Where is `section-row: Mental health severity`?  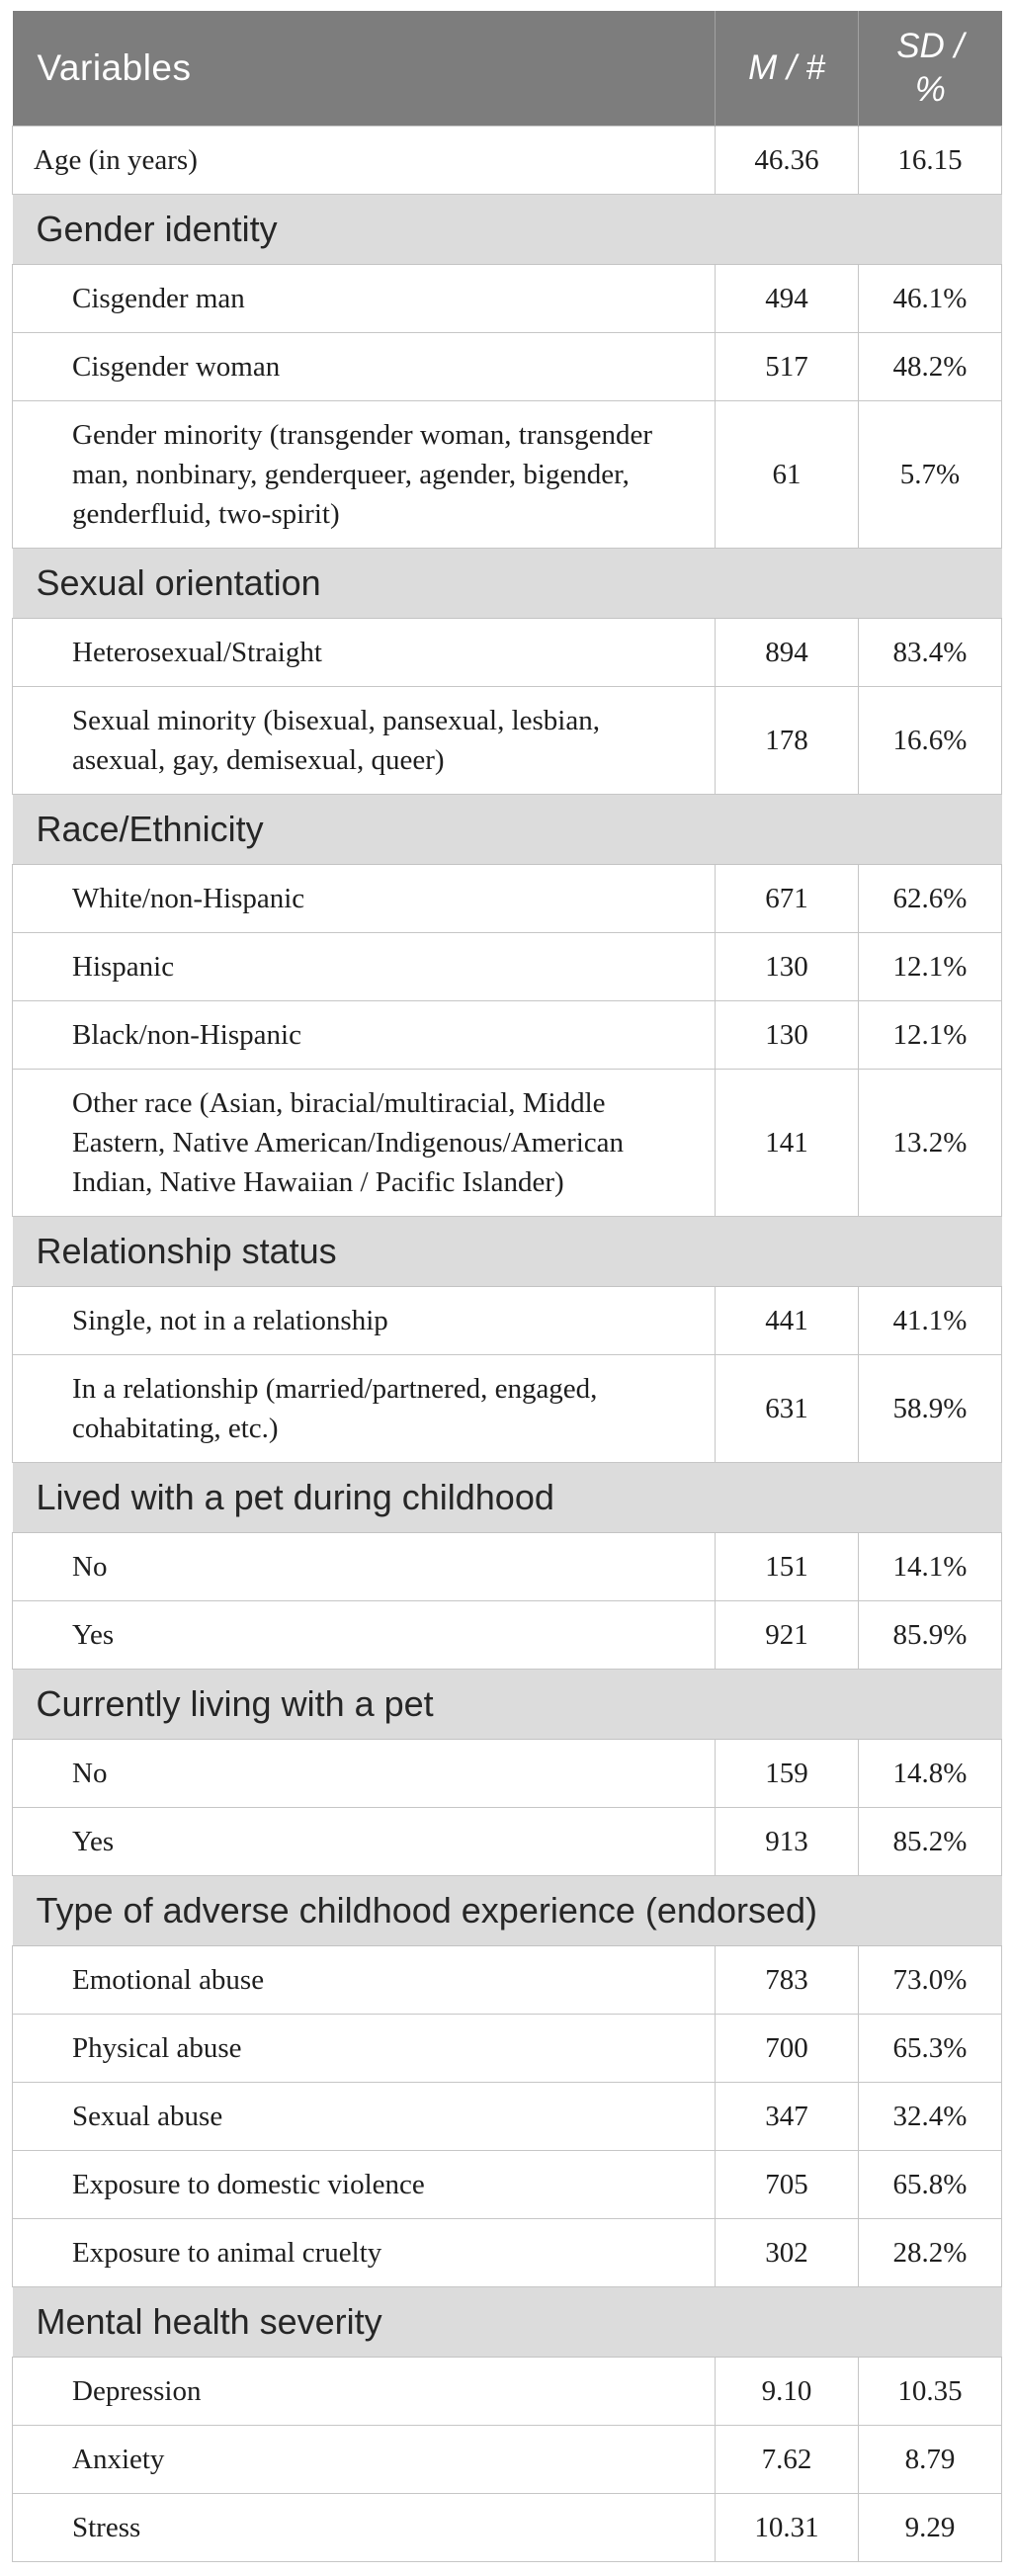
section-row: Mental health severity is located at coordinates (507, 2322).